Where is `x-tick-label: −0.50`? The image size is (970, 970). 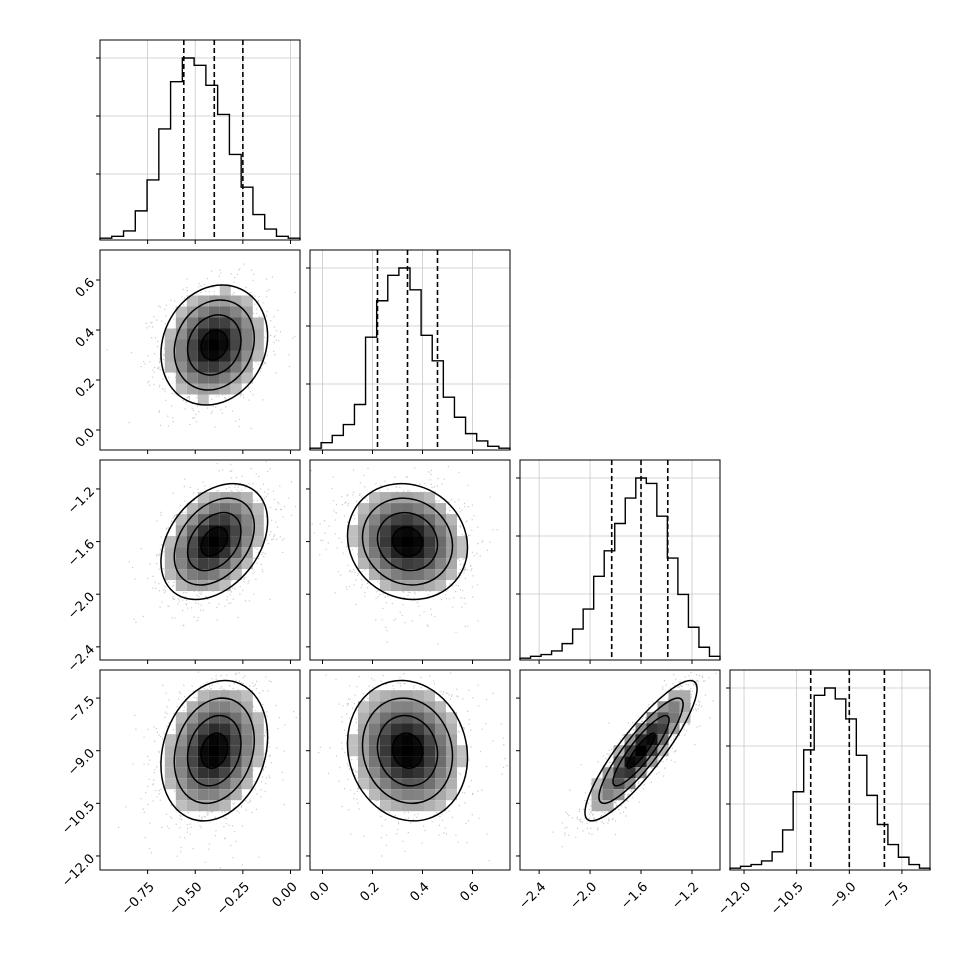 x-tick-label: −0.50 is located at coordinates (186, 899).